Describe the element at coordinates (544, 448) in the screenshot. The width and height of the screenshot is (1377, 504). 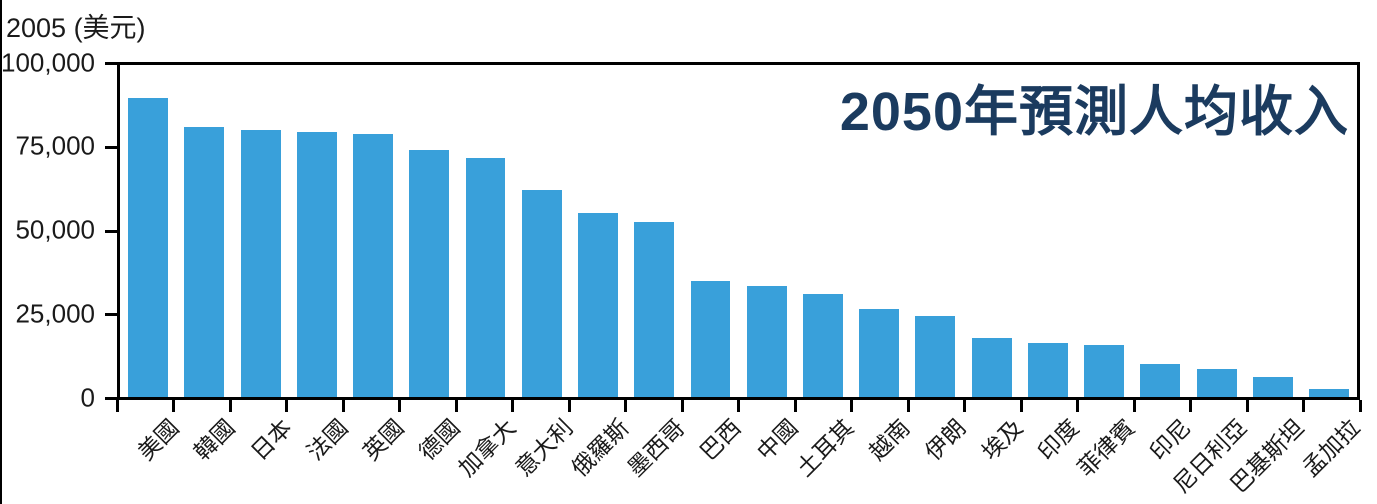
I see `x-category-label: 意大利` at that location.